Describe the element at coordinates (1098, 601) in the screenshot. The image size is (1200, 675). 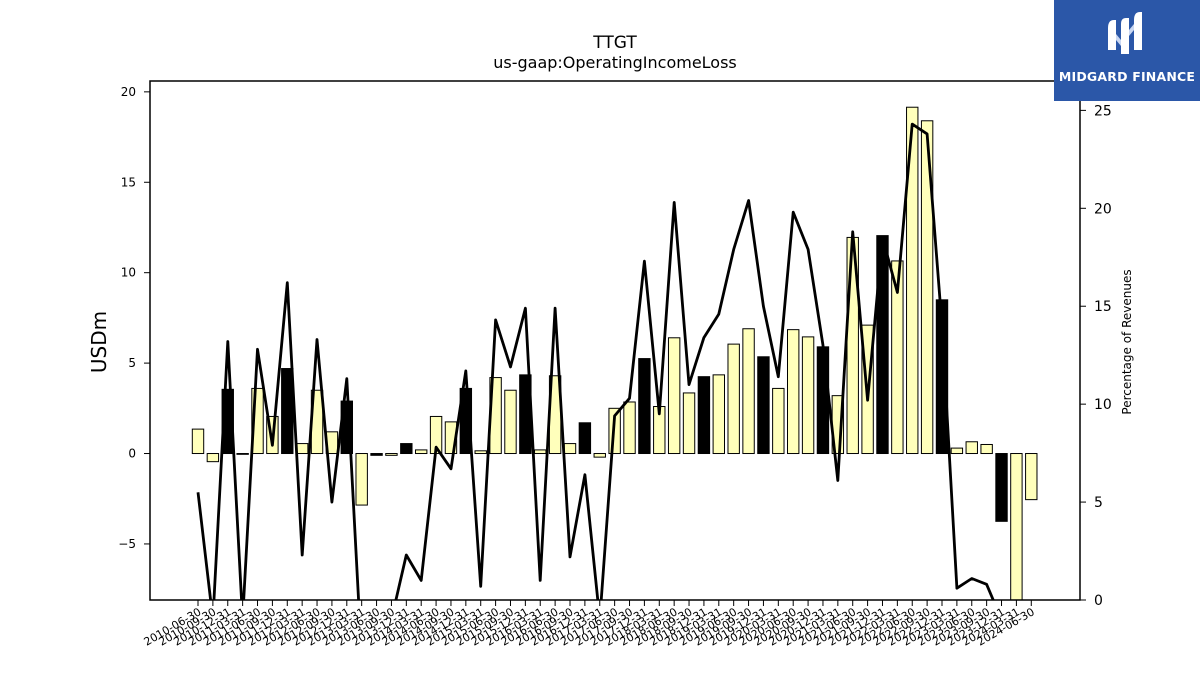
I see `y2-tick-label-0: 0` at that location.